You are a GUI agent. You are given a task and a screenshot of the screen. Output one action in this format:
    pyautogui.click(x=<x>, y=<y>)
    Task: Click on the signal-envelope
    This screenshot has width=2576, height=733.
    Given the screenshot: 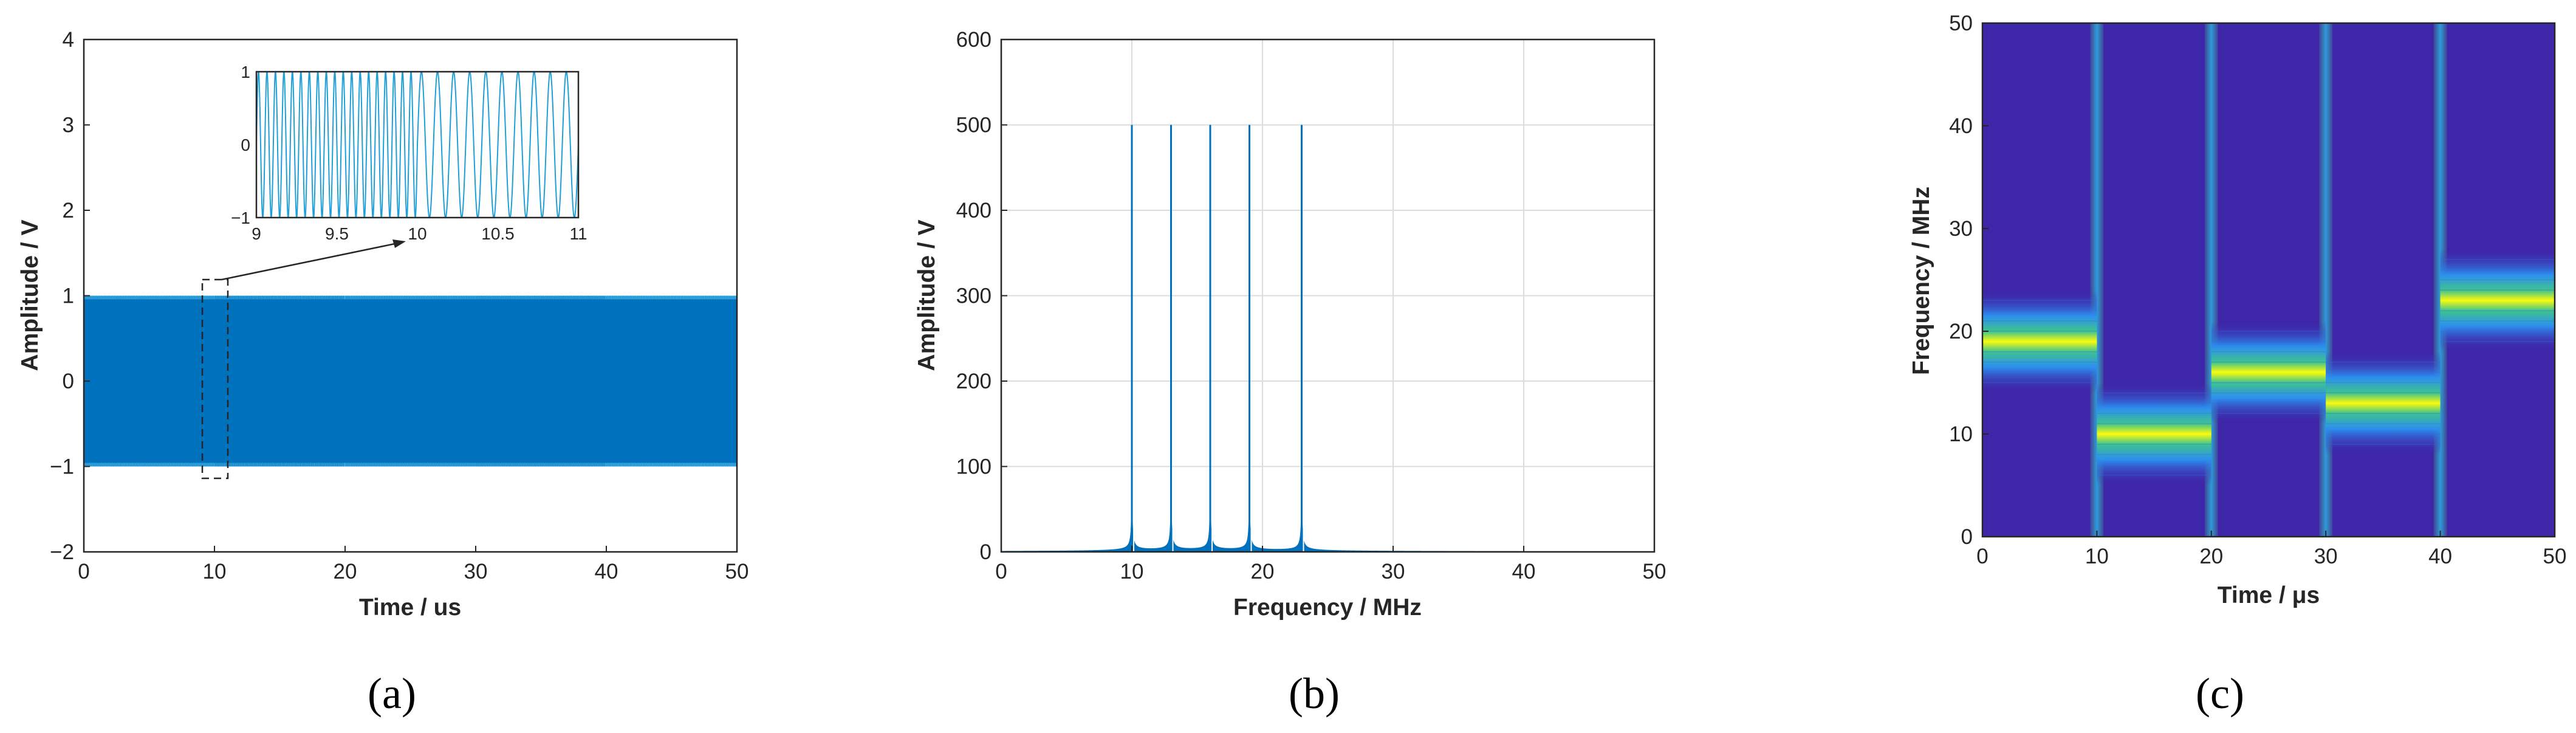 What is the action you would take?
    pyautogui.click(x=410, y=381)
    